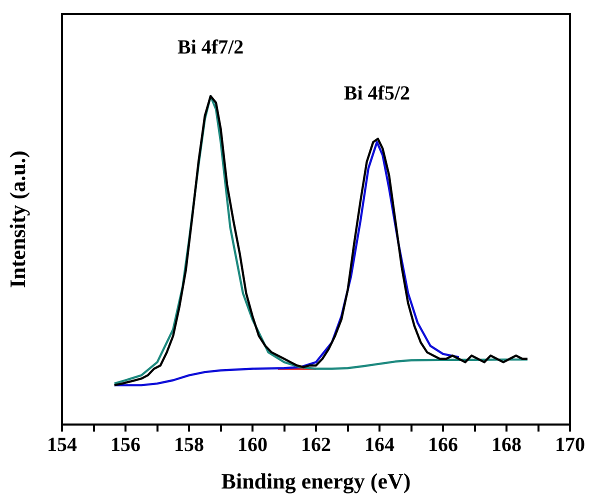 This screenshot has height=504, width=590. Describe the element at coordinates (379, 445) in the screenshot. I see `x-tick-label: 164` at that location.